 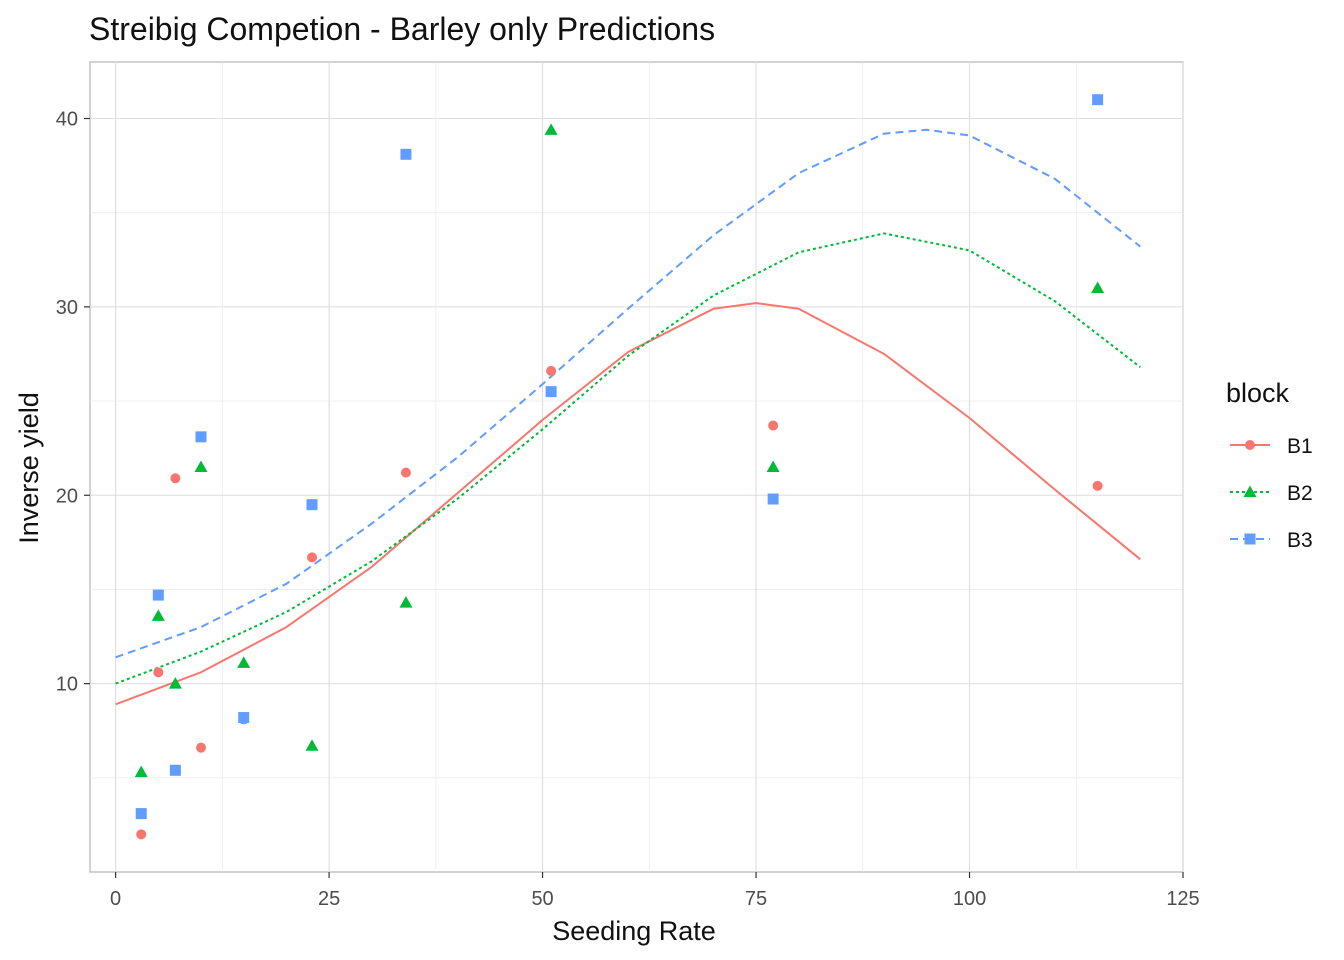 I want to click on legend: B1 B2 B3, so click(x=1271, y=493).